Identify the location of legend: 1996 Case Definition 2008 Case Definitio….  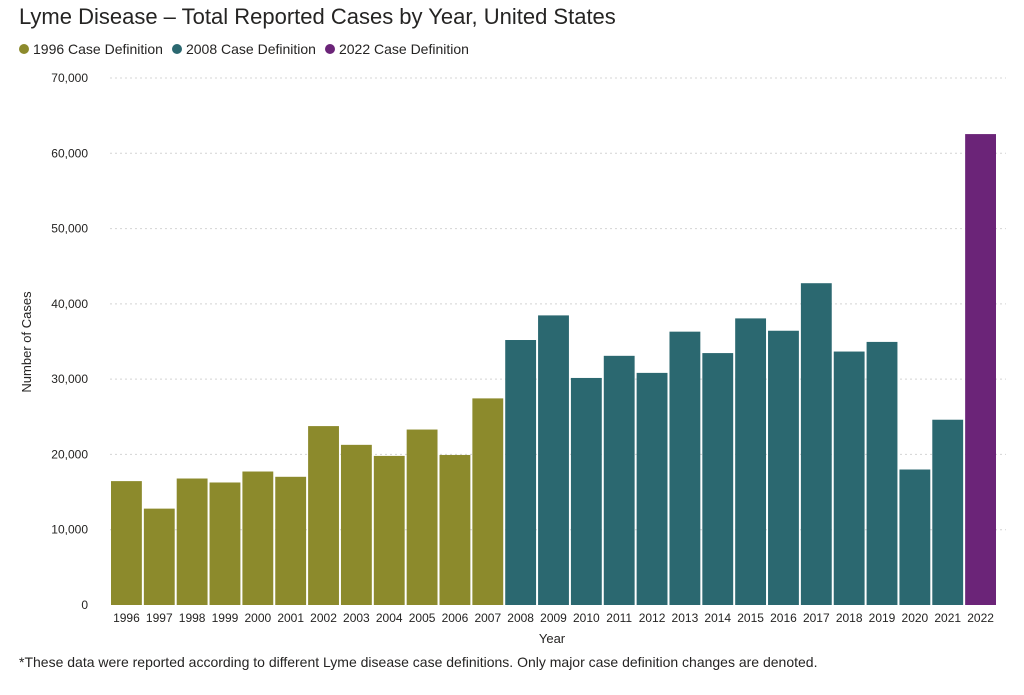
(248, 49).